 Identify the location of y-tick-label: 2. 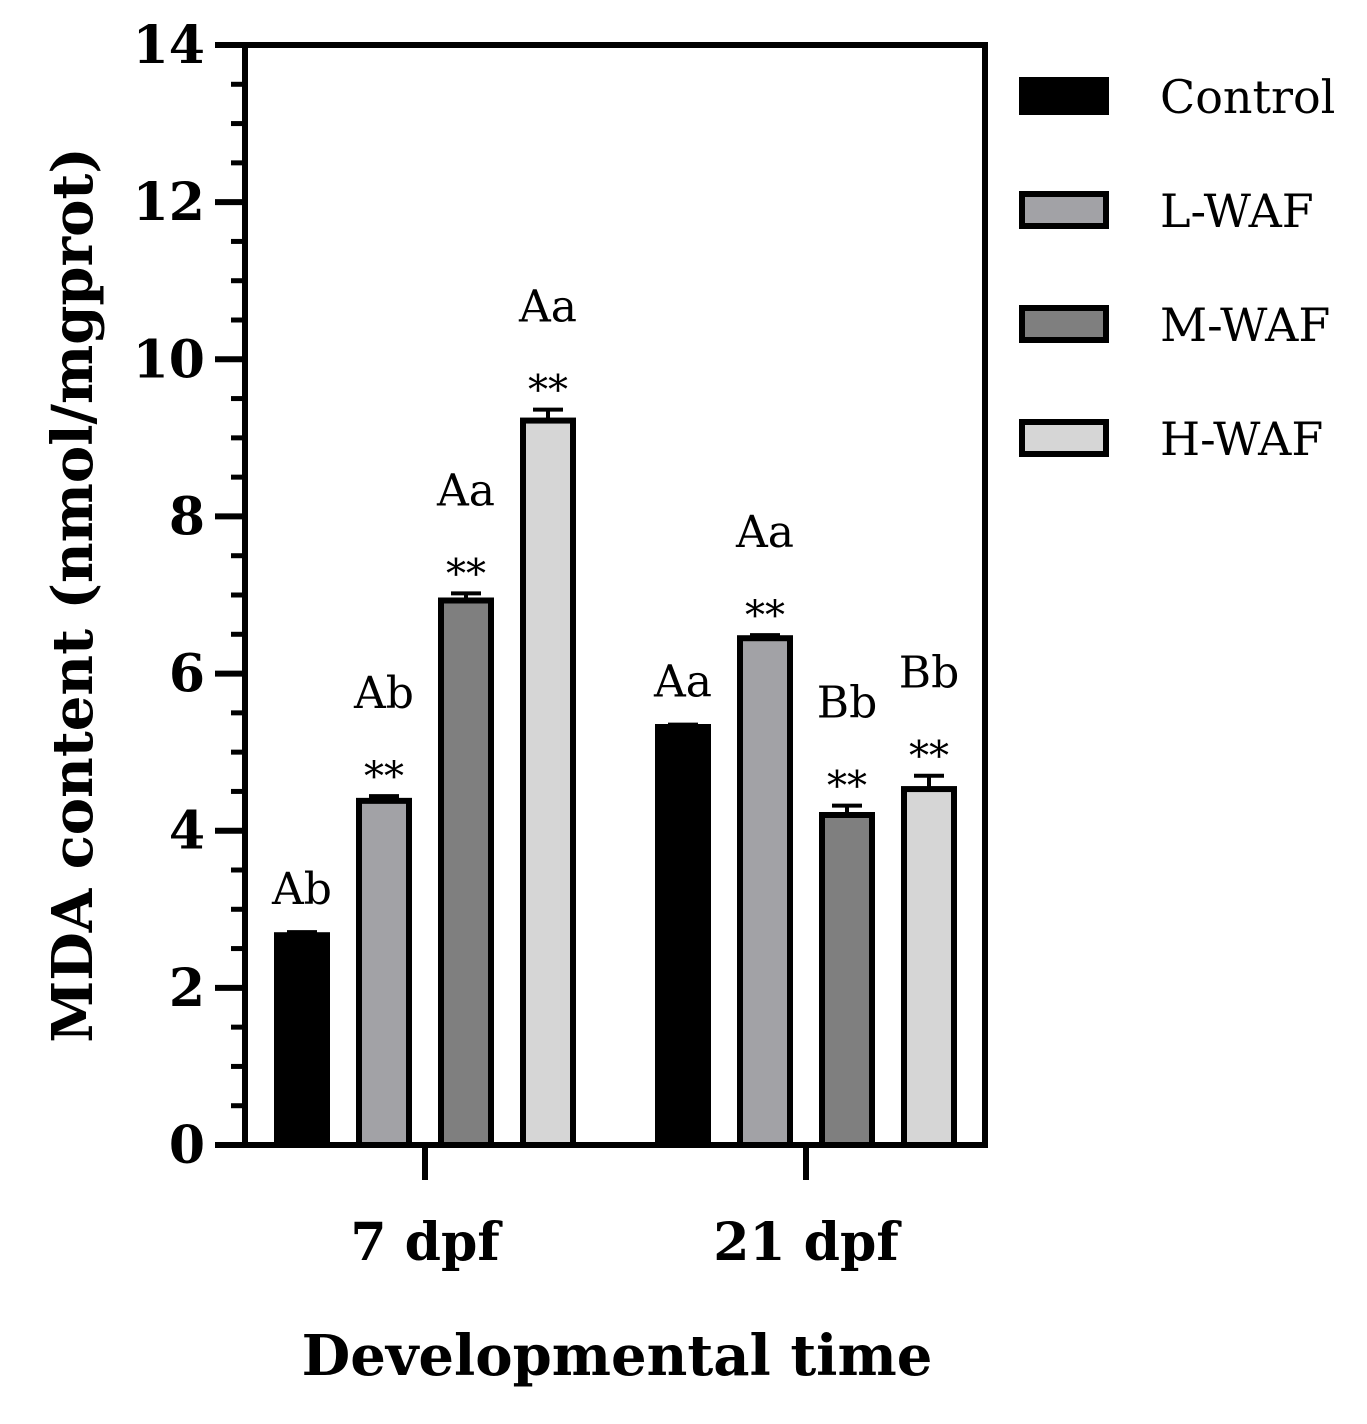
(187, 988).